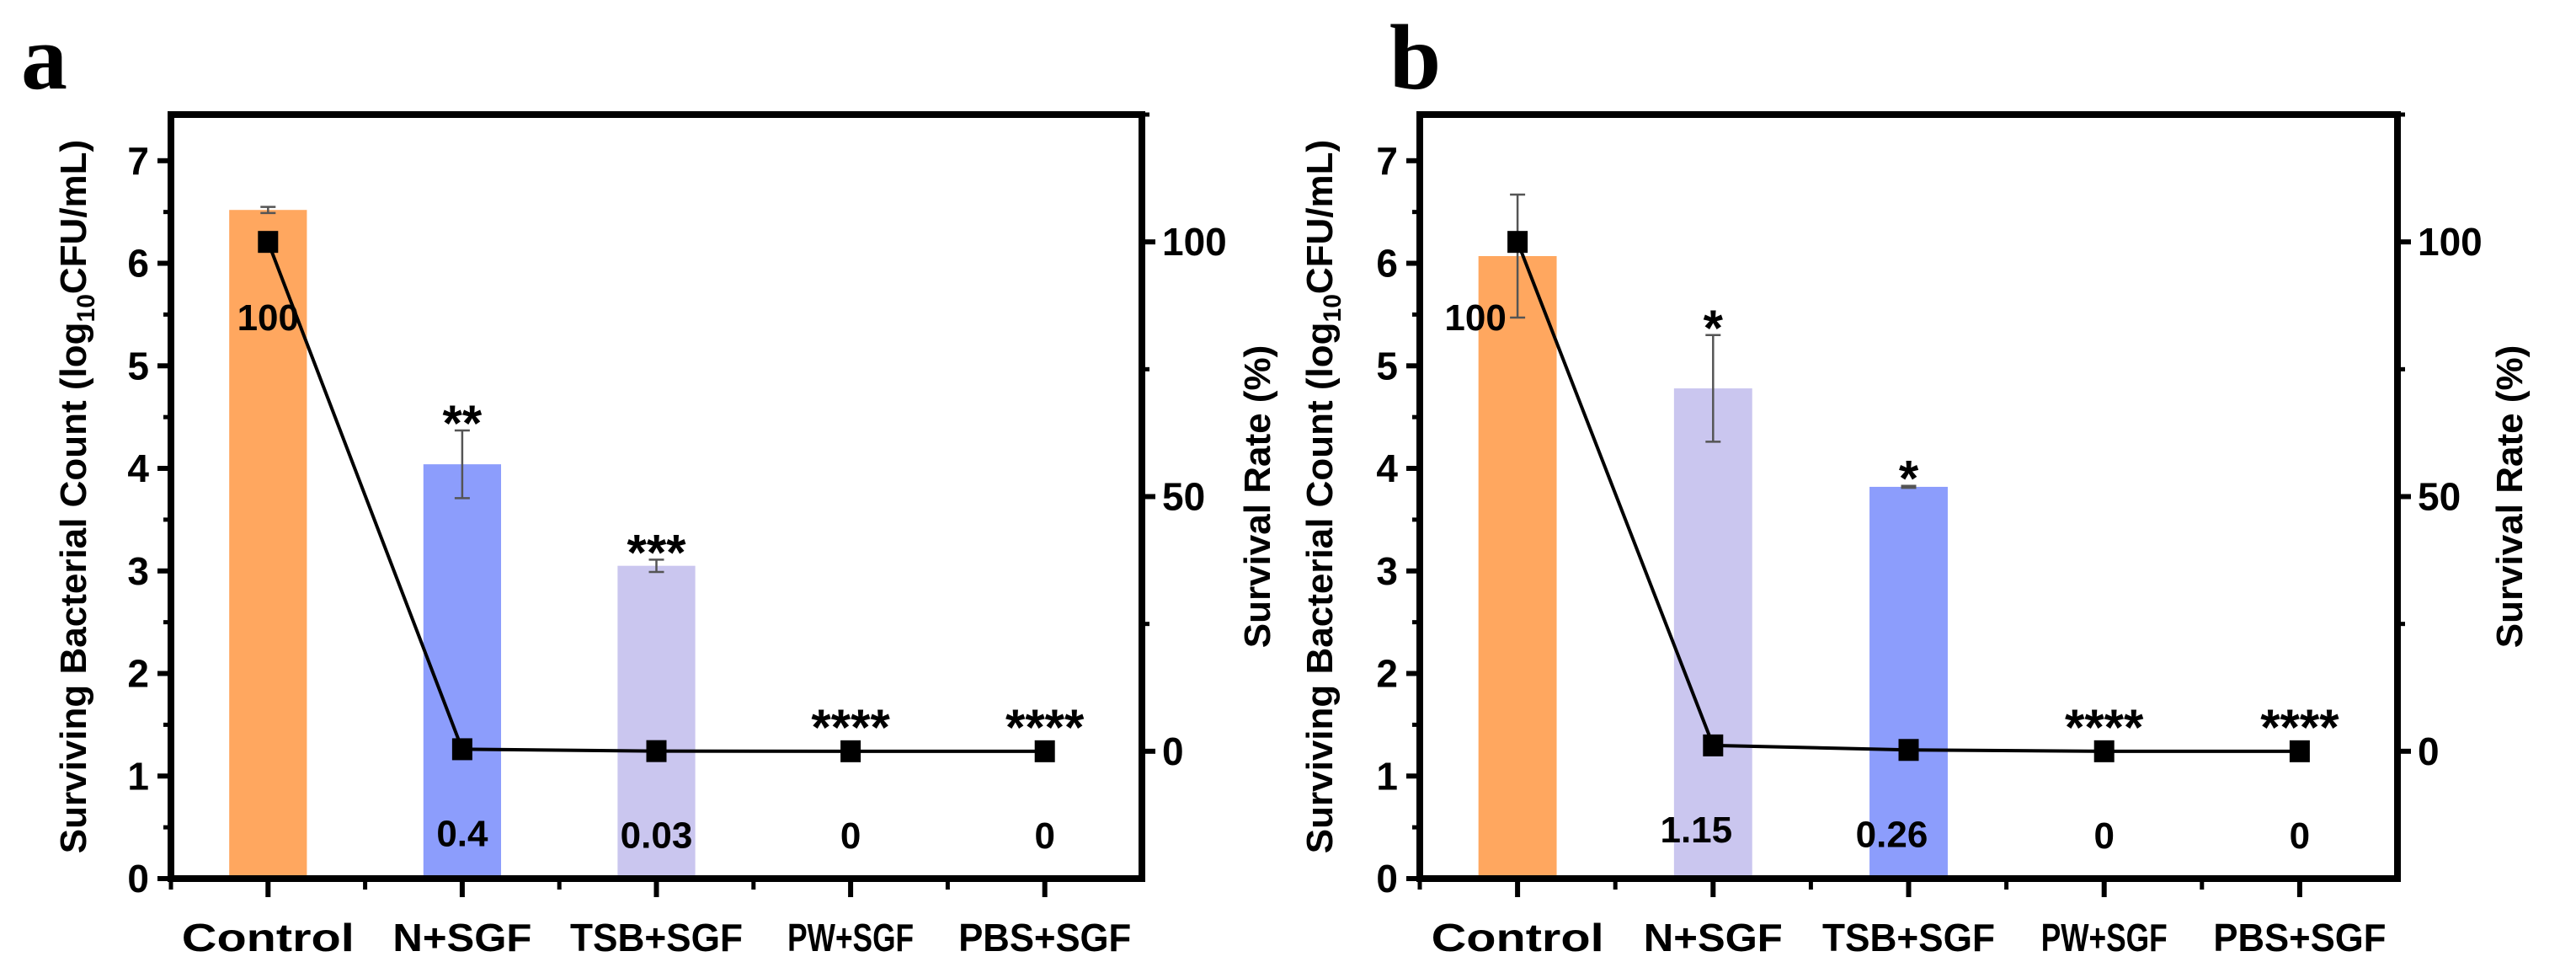  I want to click on panel-letter: a, so click(44, 57).